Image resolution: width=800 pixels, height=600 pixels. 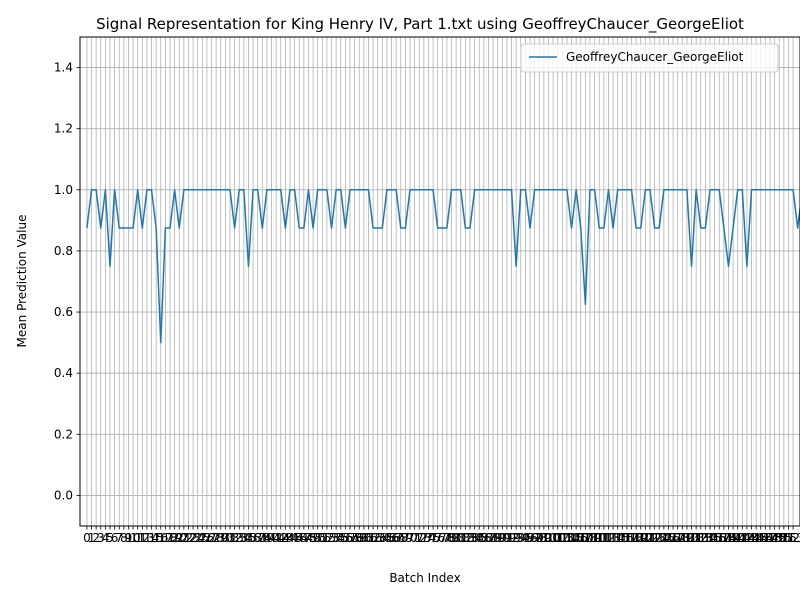 I want to click on x-tick-label: 149, so click(x=774, y=538).